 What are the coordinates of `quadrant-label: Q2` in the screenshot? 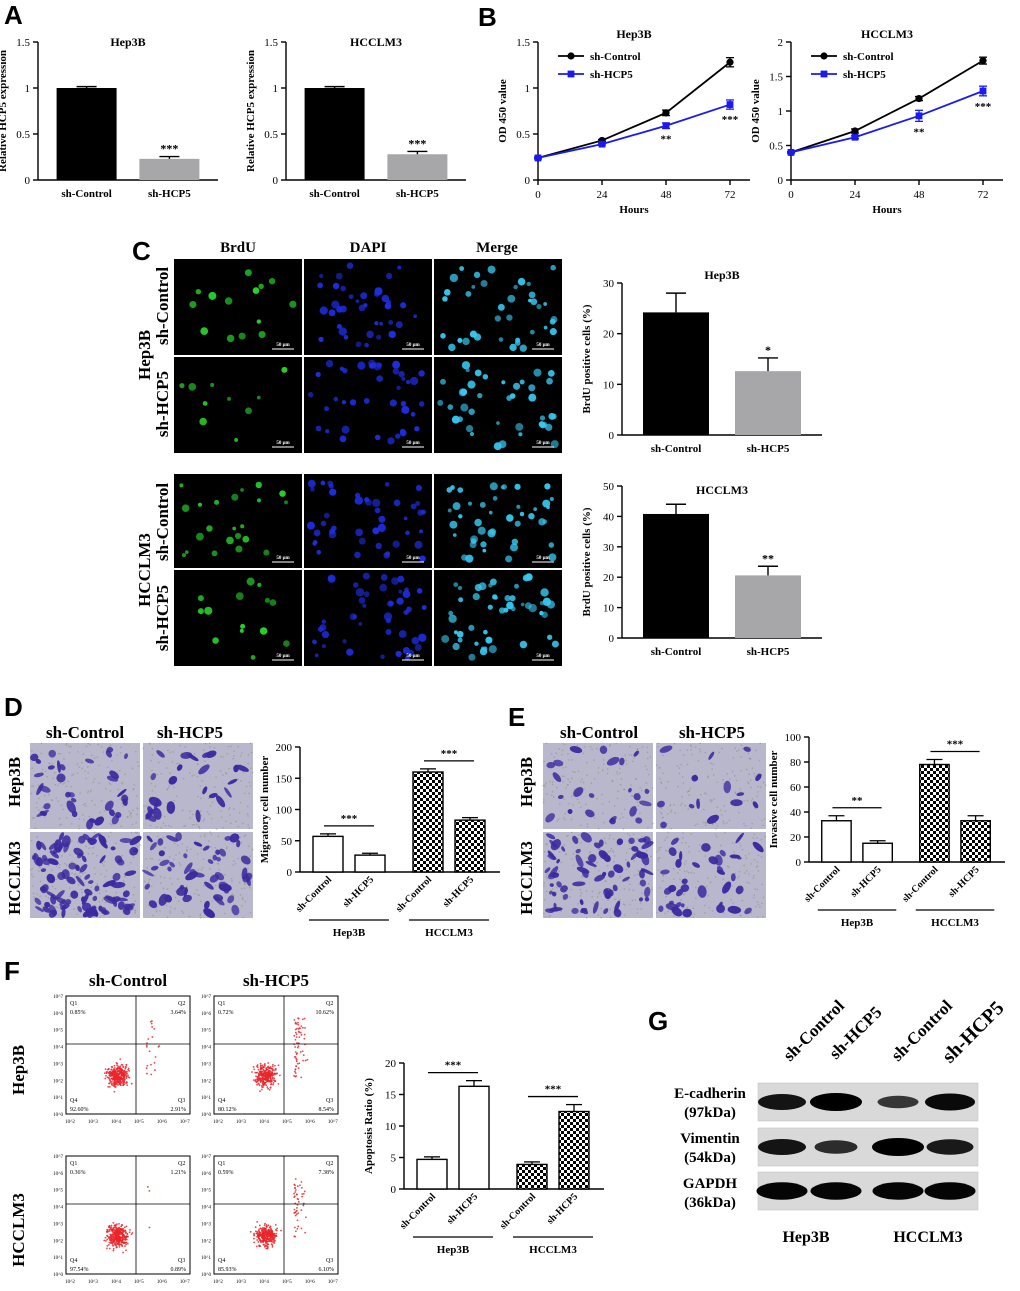 It's located at (181, 1164).